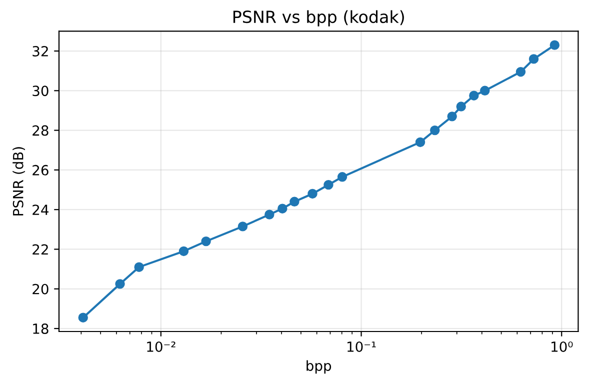 This screenshot has width=590, height=390. What do you see at coordinates (40, 51) in the screenshot?
I see `y-tick-label: 32` at bounding box center [40, 51].